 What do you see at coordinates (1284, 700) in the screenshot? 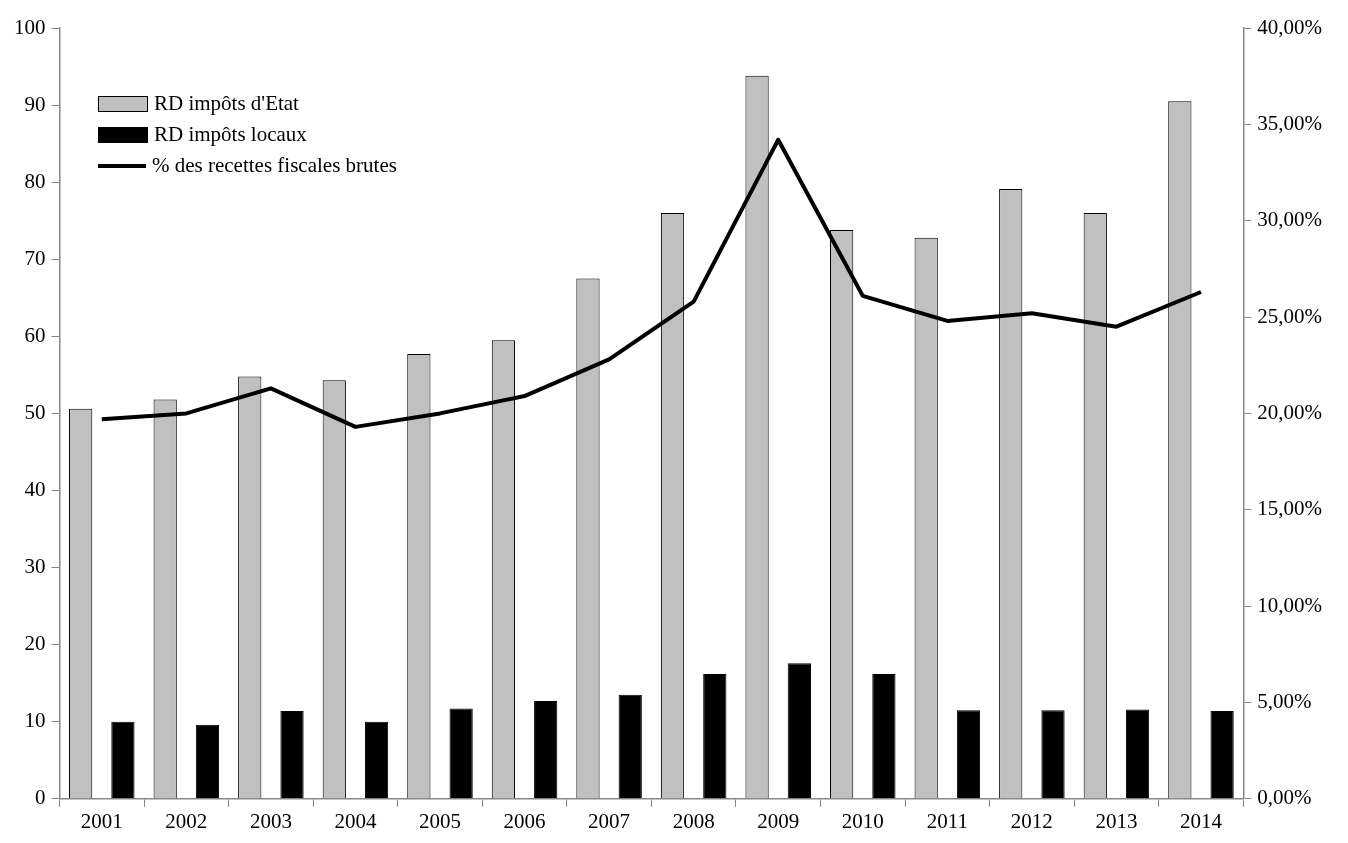
I see `y2-tick-label: 5,00%` at bounding box center [1284, 700].